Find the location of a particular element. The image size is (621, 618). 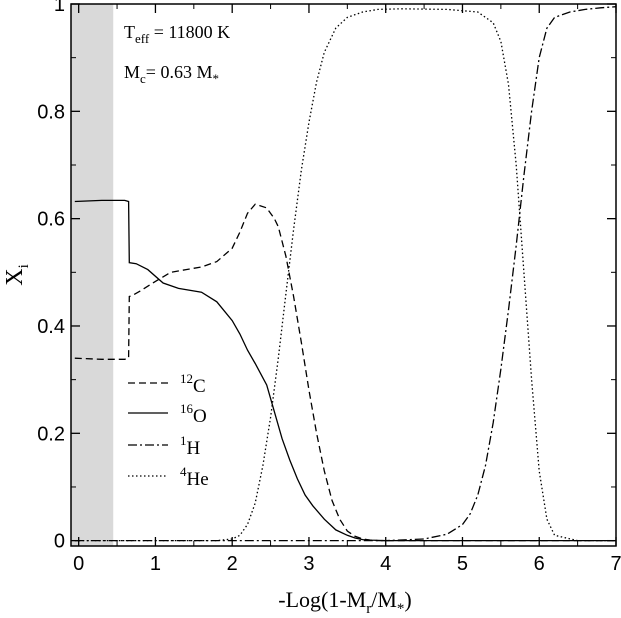

y-tick-label: 0.4 is located at coordinates (51, 327).